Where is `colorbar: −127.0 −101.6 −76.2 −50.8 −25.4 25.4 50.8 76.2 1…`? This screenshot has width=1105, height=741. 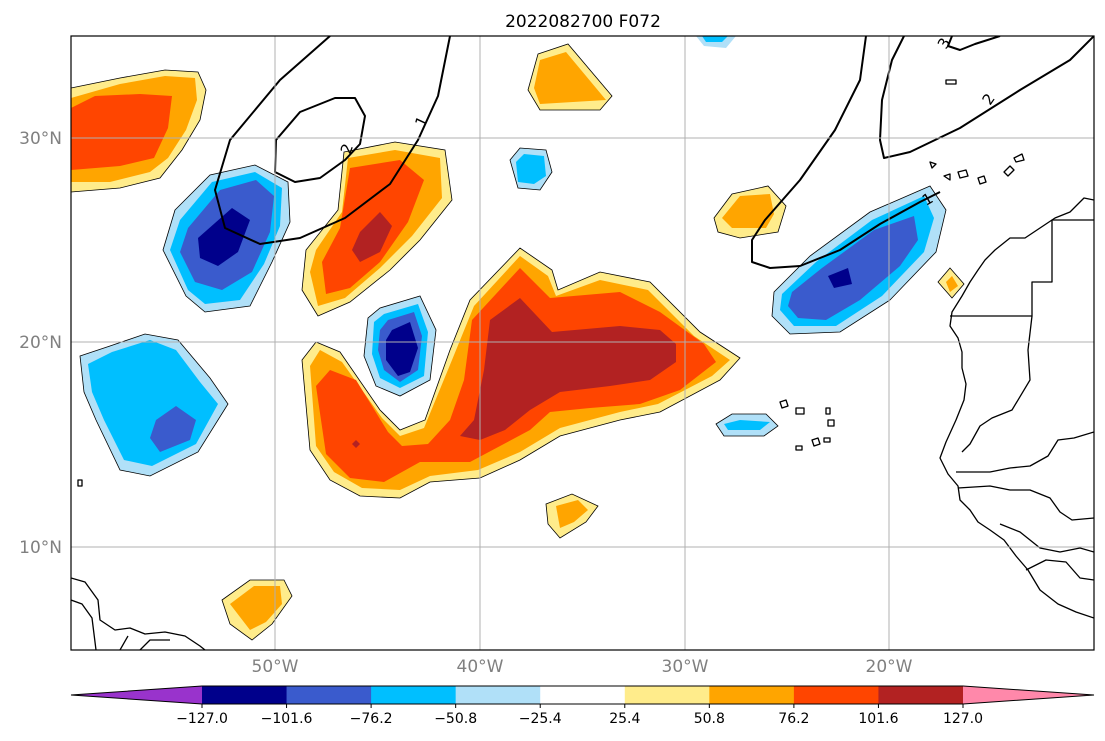
colorbar: −127.0 −101.6 −76.2 −50.8 −25.4 25.4 50.8 76.2 1… is located at coordinates (582, 706).